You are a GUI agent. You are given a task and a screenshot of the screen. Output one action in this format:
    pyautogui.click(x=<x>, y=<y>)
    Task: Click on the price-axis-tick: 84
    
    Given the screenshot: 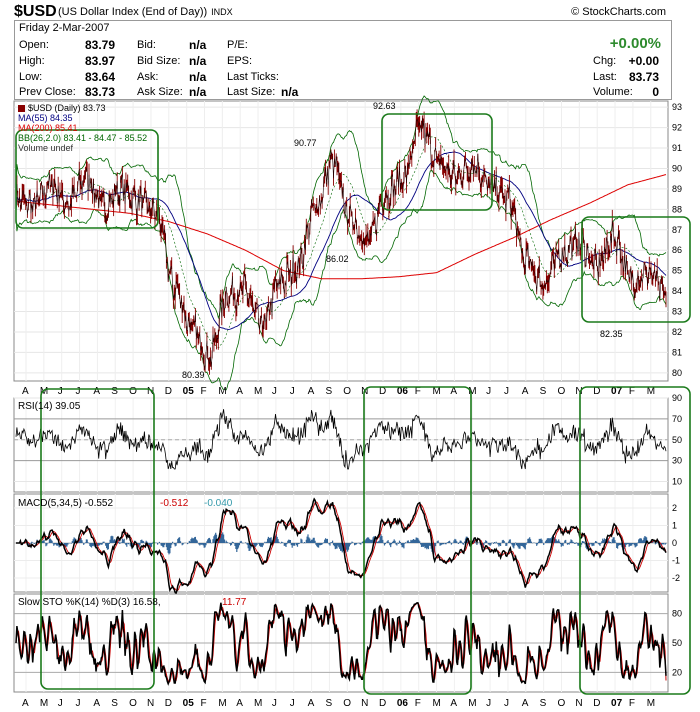 What is the action you would take?
    pyautogui.click(x=677, y=291)
    